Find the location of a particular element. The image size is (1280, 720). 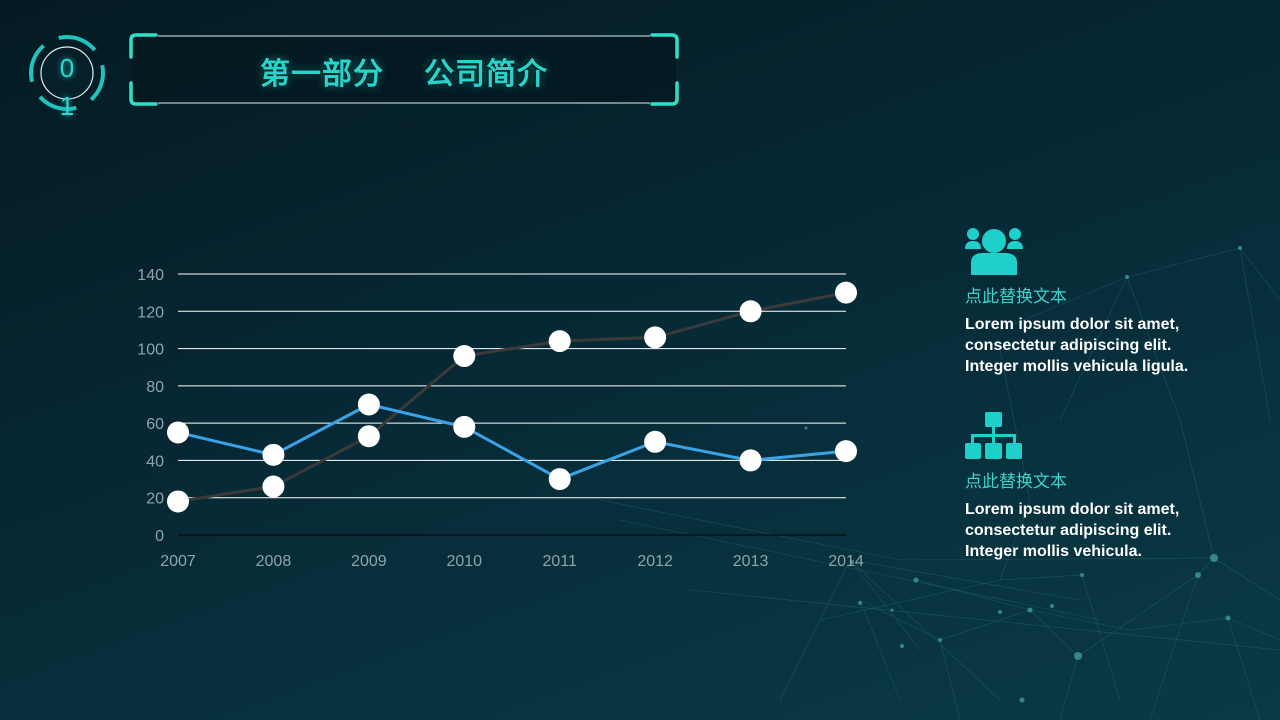

section-title-part: 第一部分 is located at coordinates (322, 74).